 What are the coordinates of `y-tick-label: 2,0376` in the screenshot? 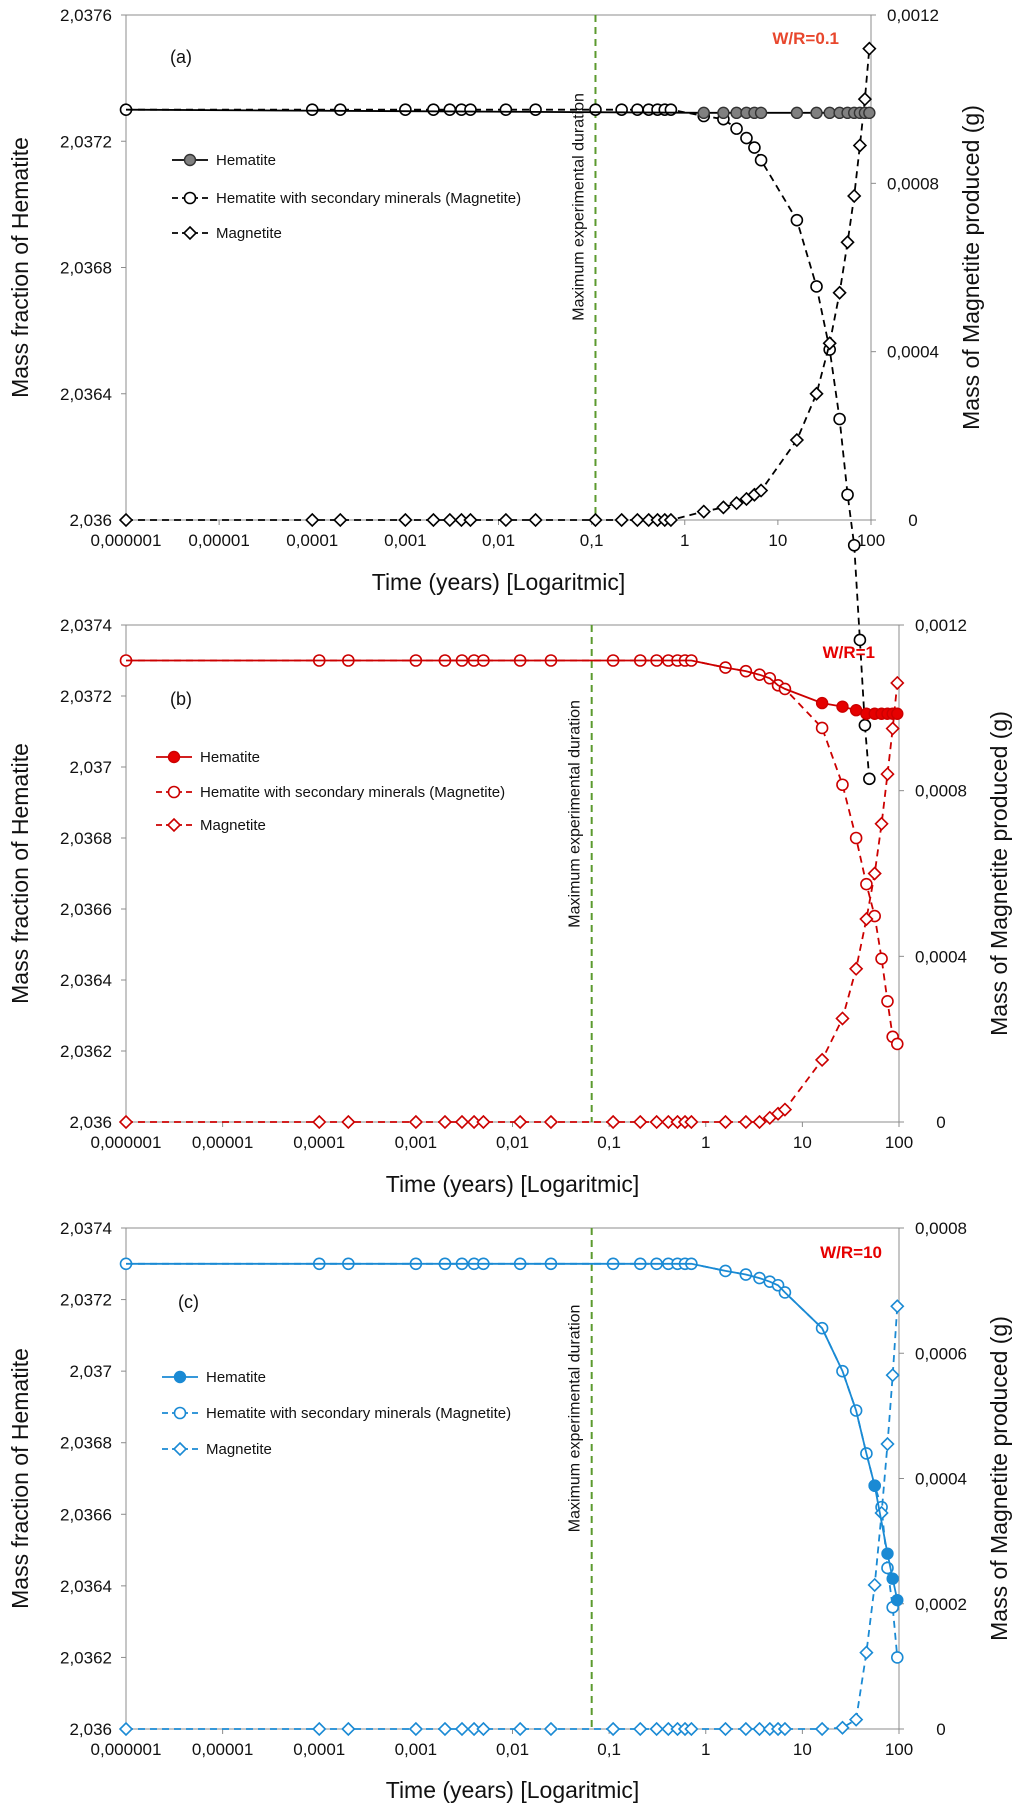 It's located at (86, 15).